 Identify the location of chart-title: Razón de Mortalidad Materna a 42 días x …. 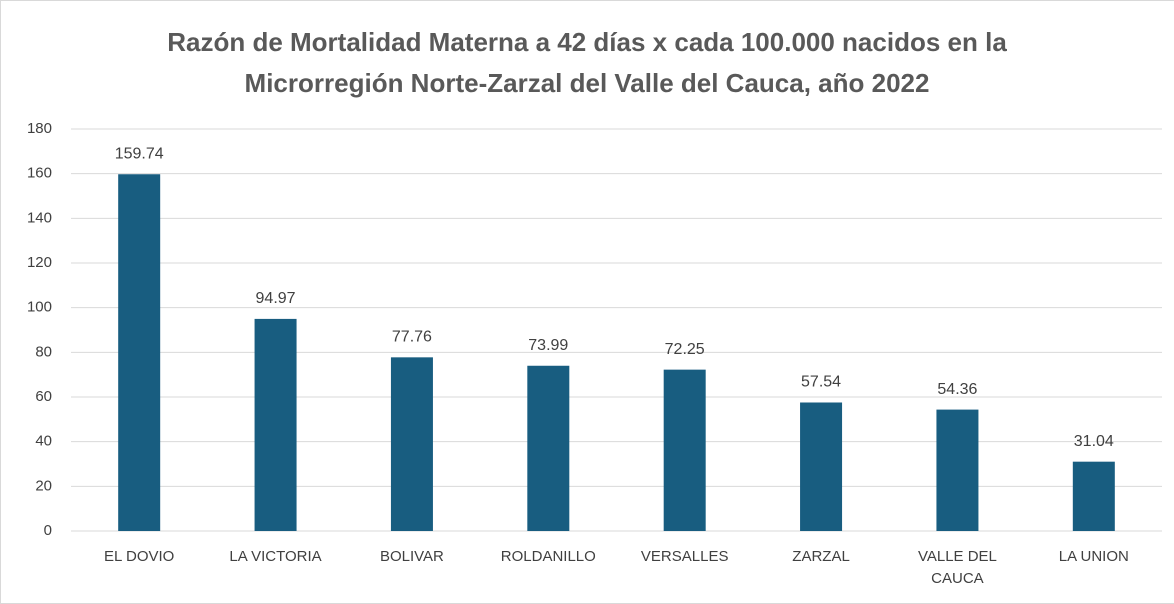
(587, 62).